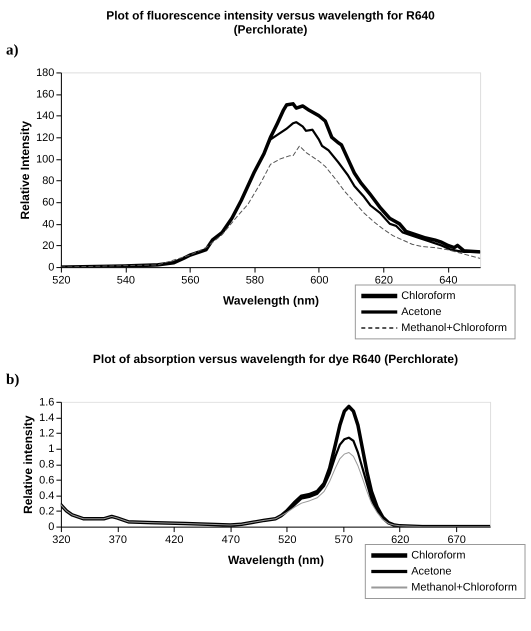 This screenshot has width=531, height=631. What do you see at coordinates (190, 280) in the screenshot?
I see `x-tick-label: 560` at bounding box center [190, 280].